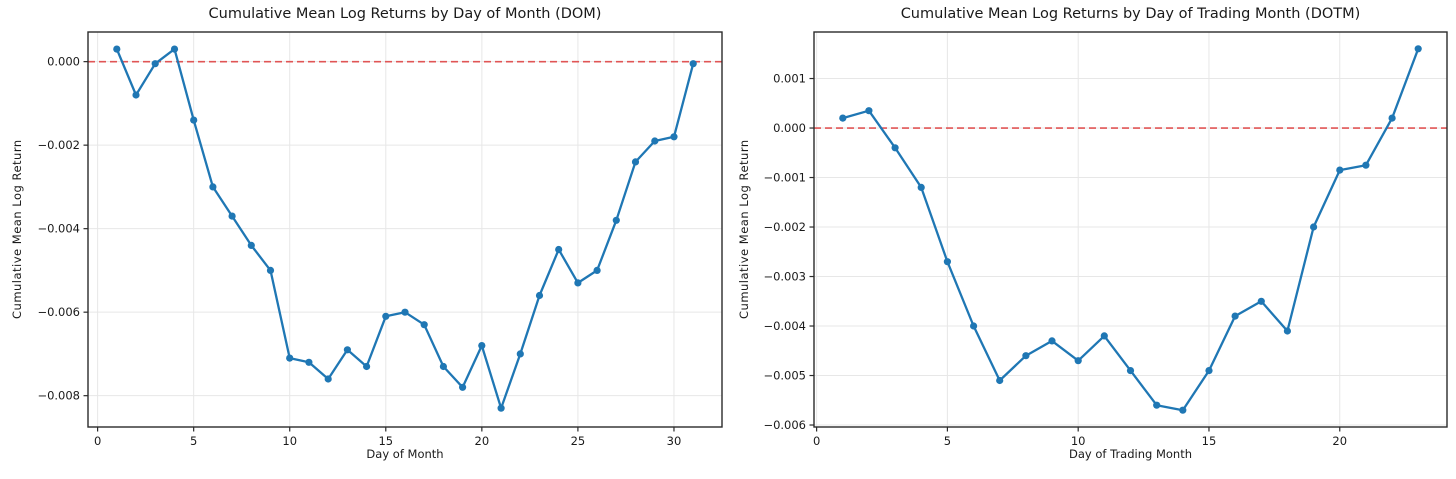 The height and width of the screenshot is (479, 1456). What do you see at coordinates (674, 441) in the screenshot?
I see `x-tick-label: 30` at bounding box center [674, 441].